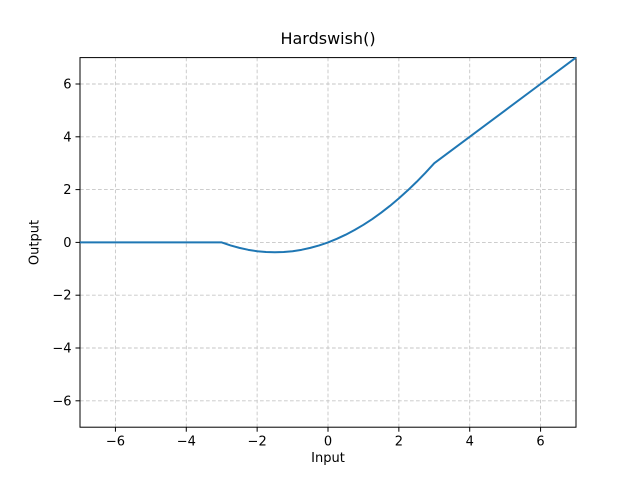 Image resolution: width=640 pixels, height=480 pixels. Describe the element at coordinates (540, 442) in the screenshot. I see `x-tick-label: 6` at that location.